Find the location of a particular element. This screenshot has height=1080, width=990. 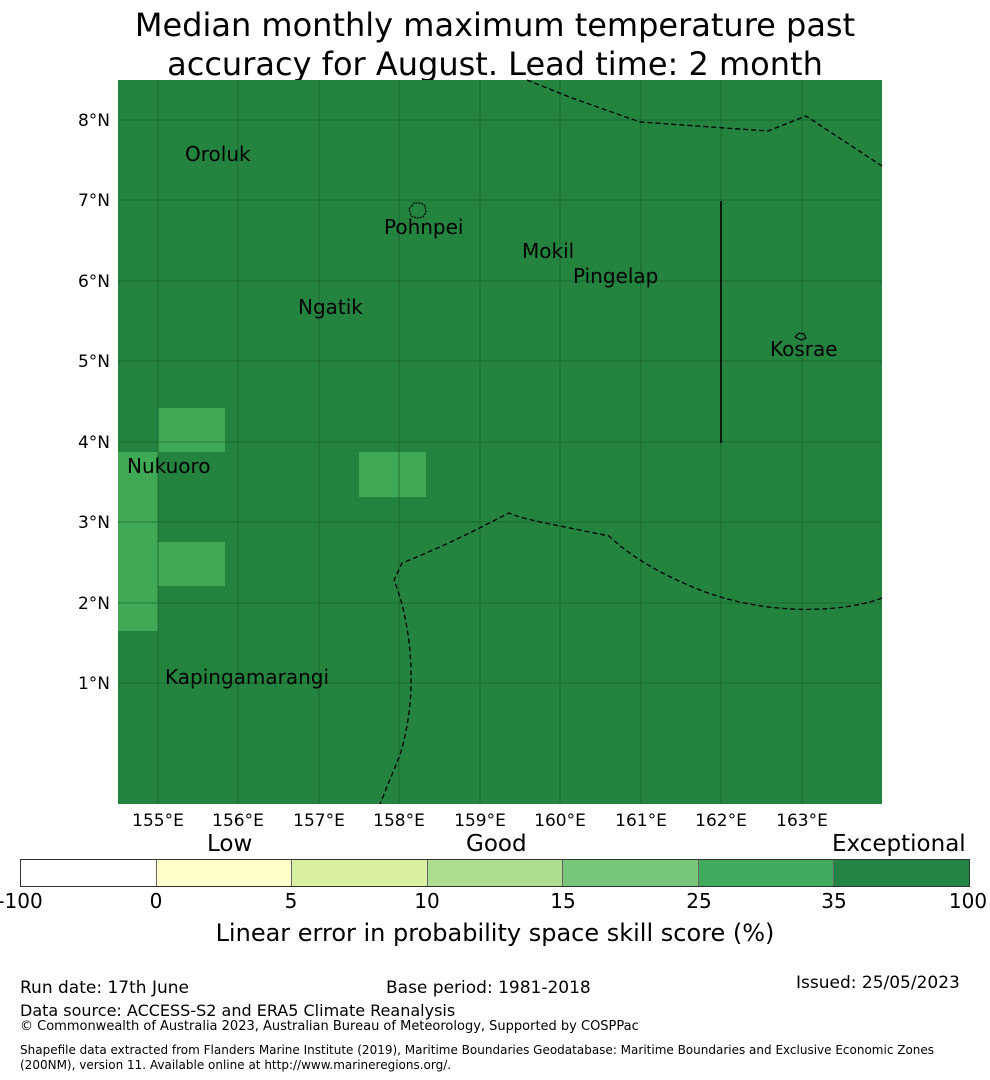

lon-label: 155°E is located at coordinates (158, 820).